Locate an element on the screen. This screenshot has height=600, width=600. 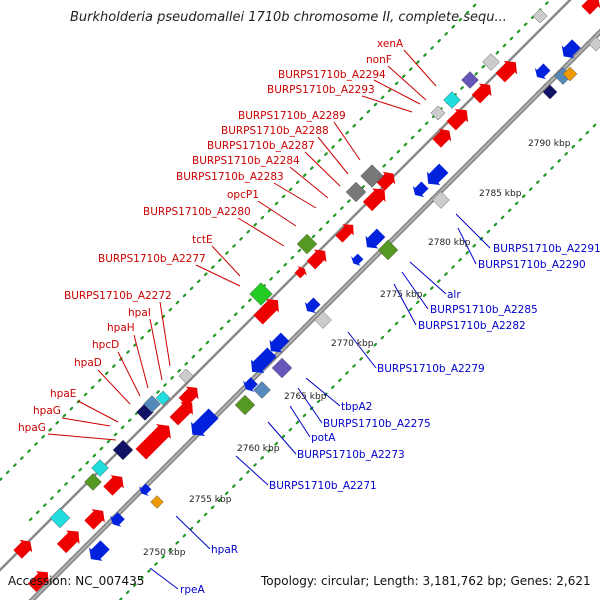
gene-label: BURPS1710b_A2272 is located at coordinates (118, 296).